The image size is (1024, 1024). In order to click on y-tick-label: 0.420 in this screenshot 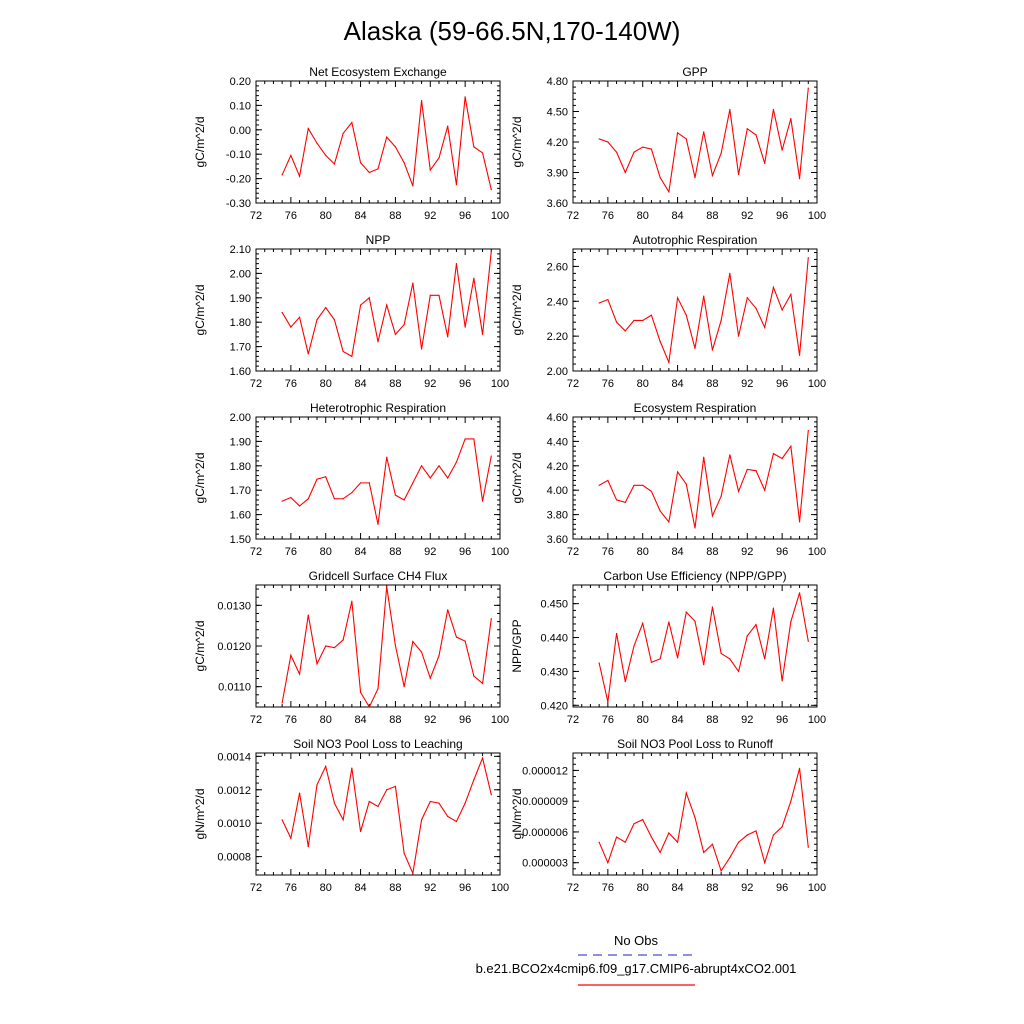, I will do `click(554, 706)`.